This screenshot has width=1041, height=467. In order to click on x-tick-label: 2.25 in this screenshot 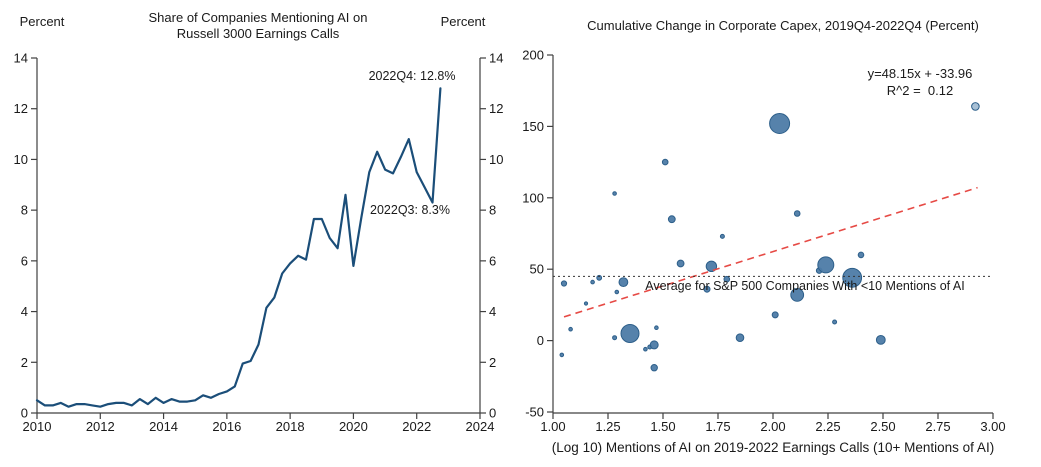, I will do `click(827, 426)`.